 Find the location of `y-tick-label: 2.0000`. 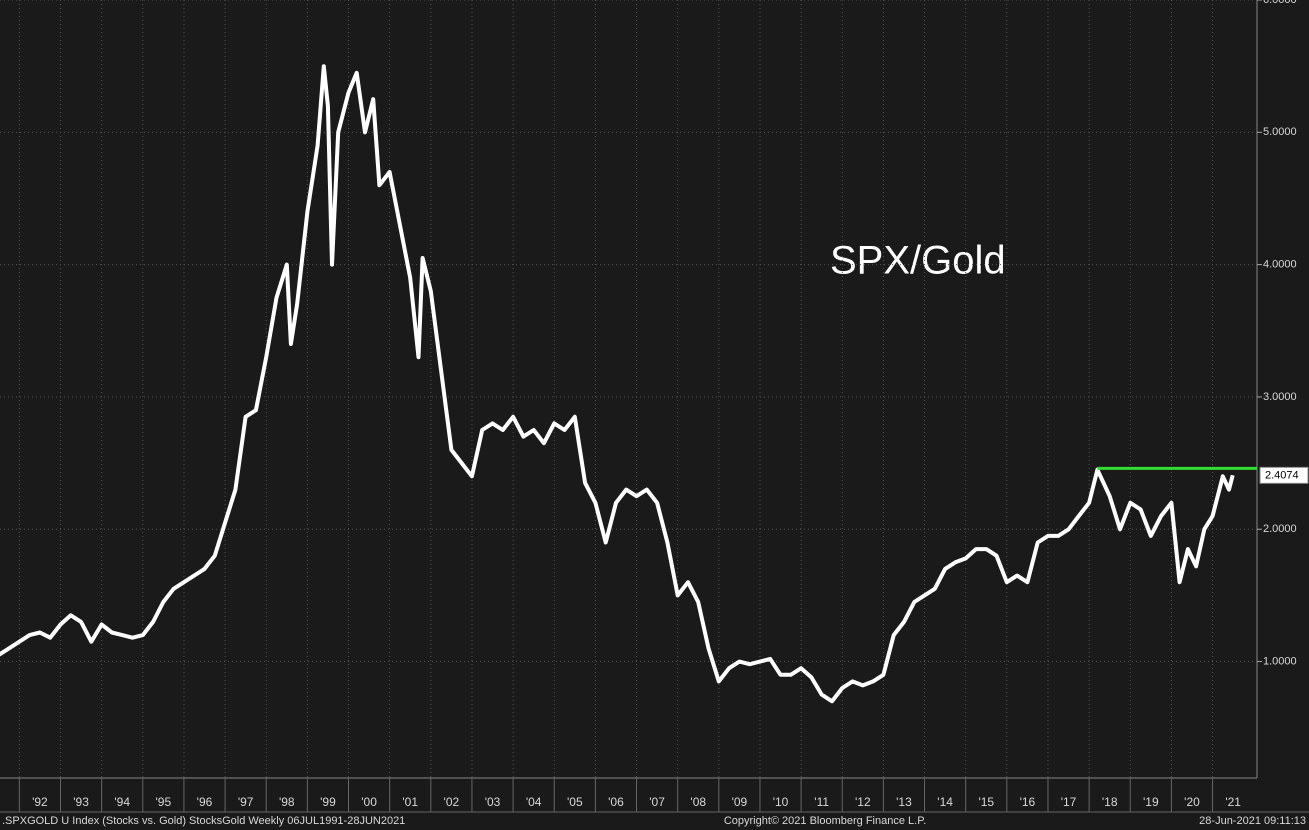

y-tick-label: 2.0000 is located at coordinates (1280, 529).